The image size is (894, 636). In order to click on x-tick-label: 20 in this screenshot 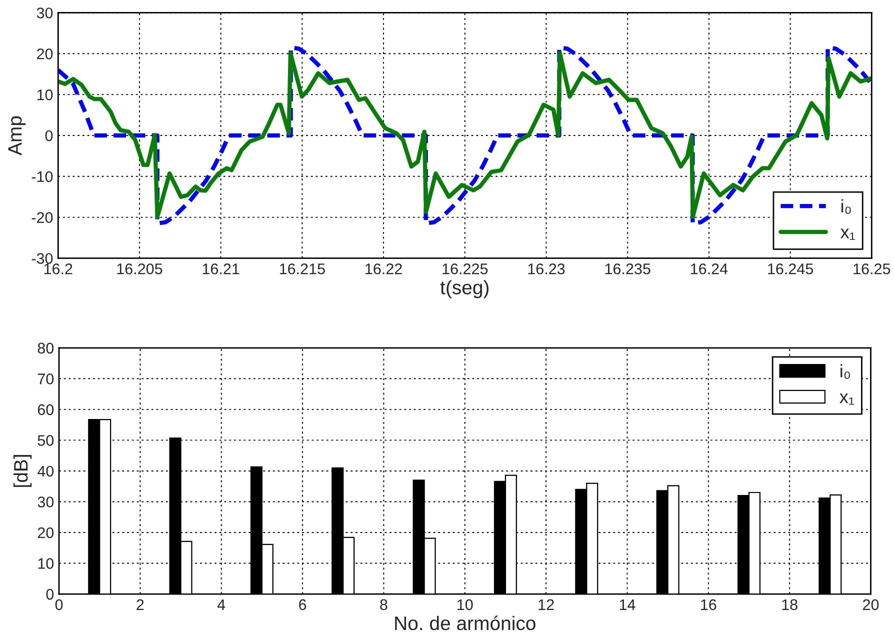, I will do `click(871, 604)`.